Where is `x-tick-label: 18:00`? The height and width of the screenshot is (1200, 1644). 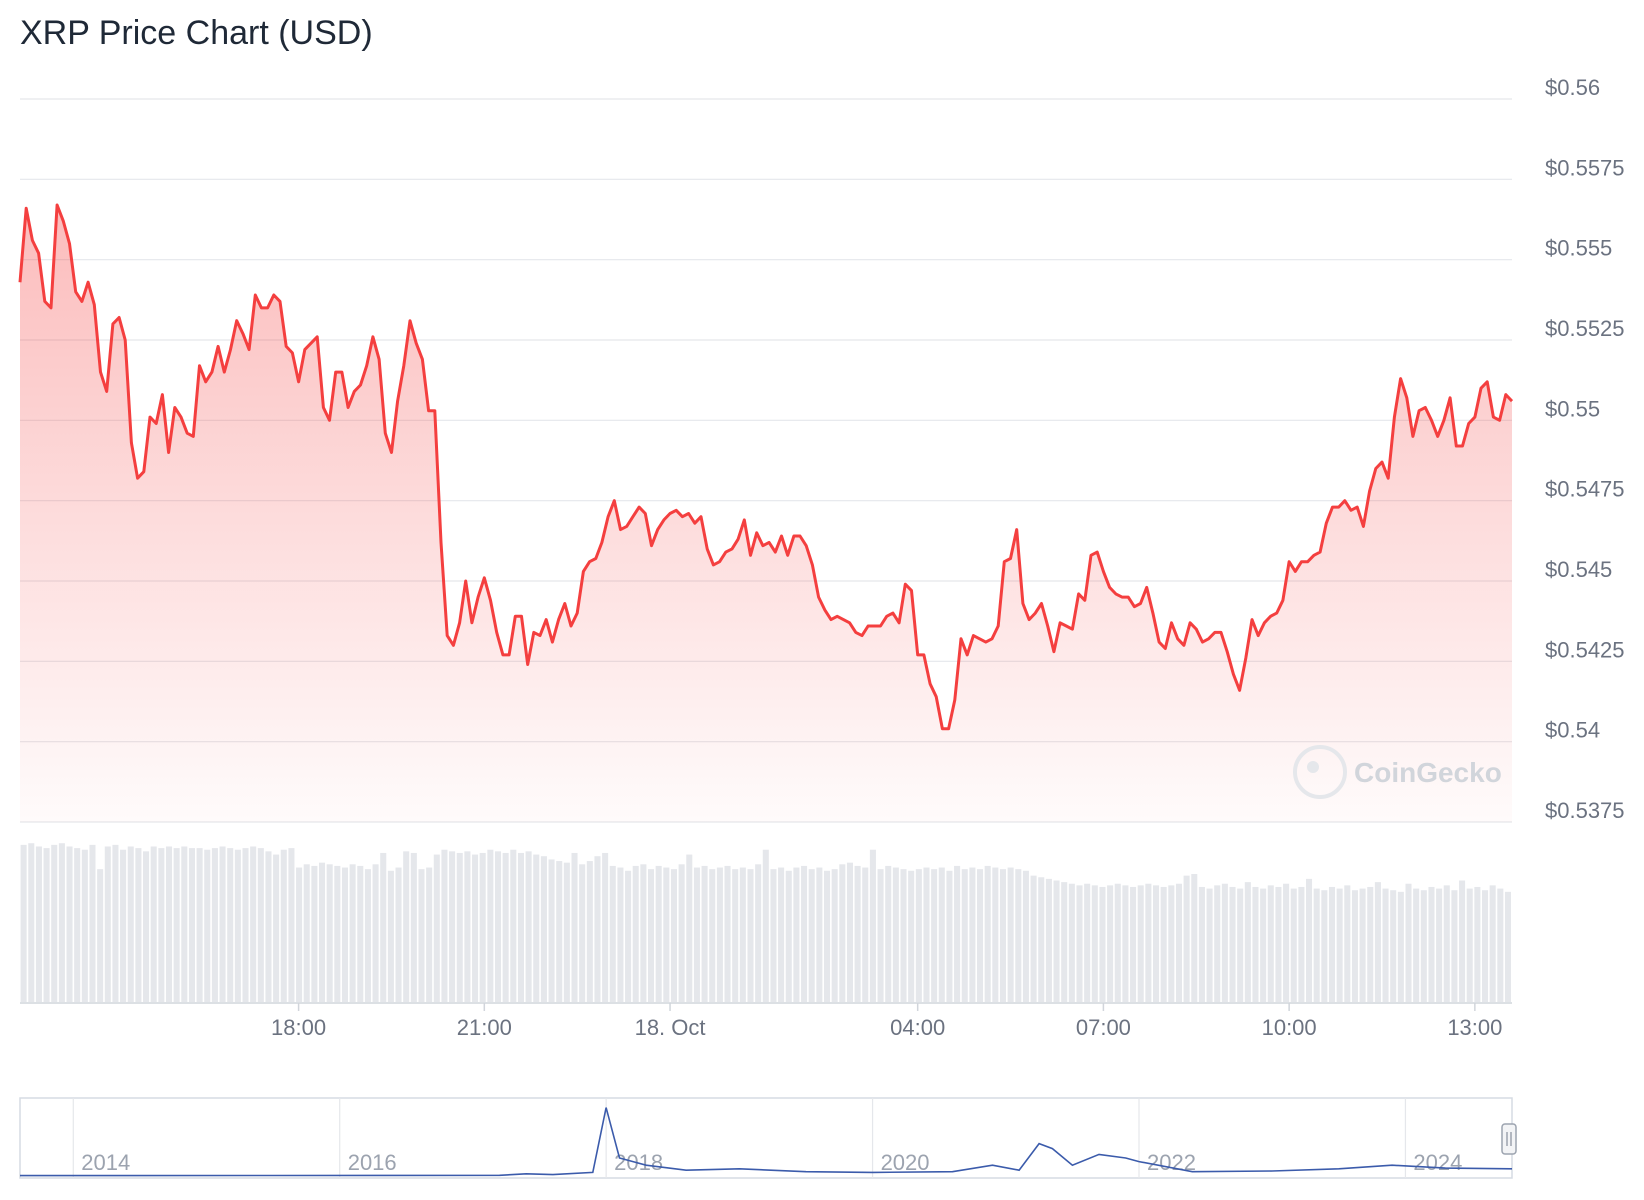
x-tick-label: 18:00 is located at coordinates (298, 1027).